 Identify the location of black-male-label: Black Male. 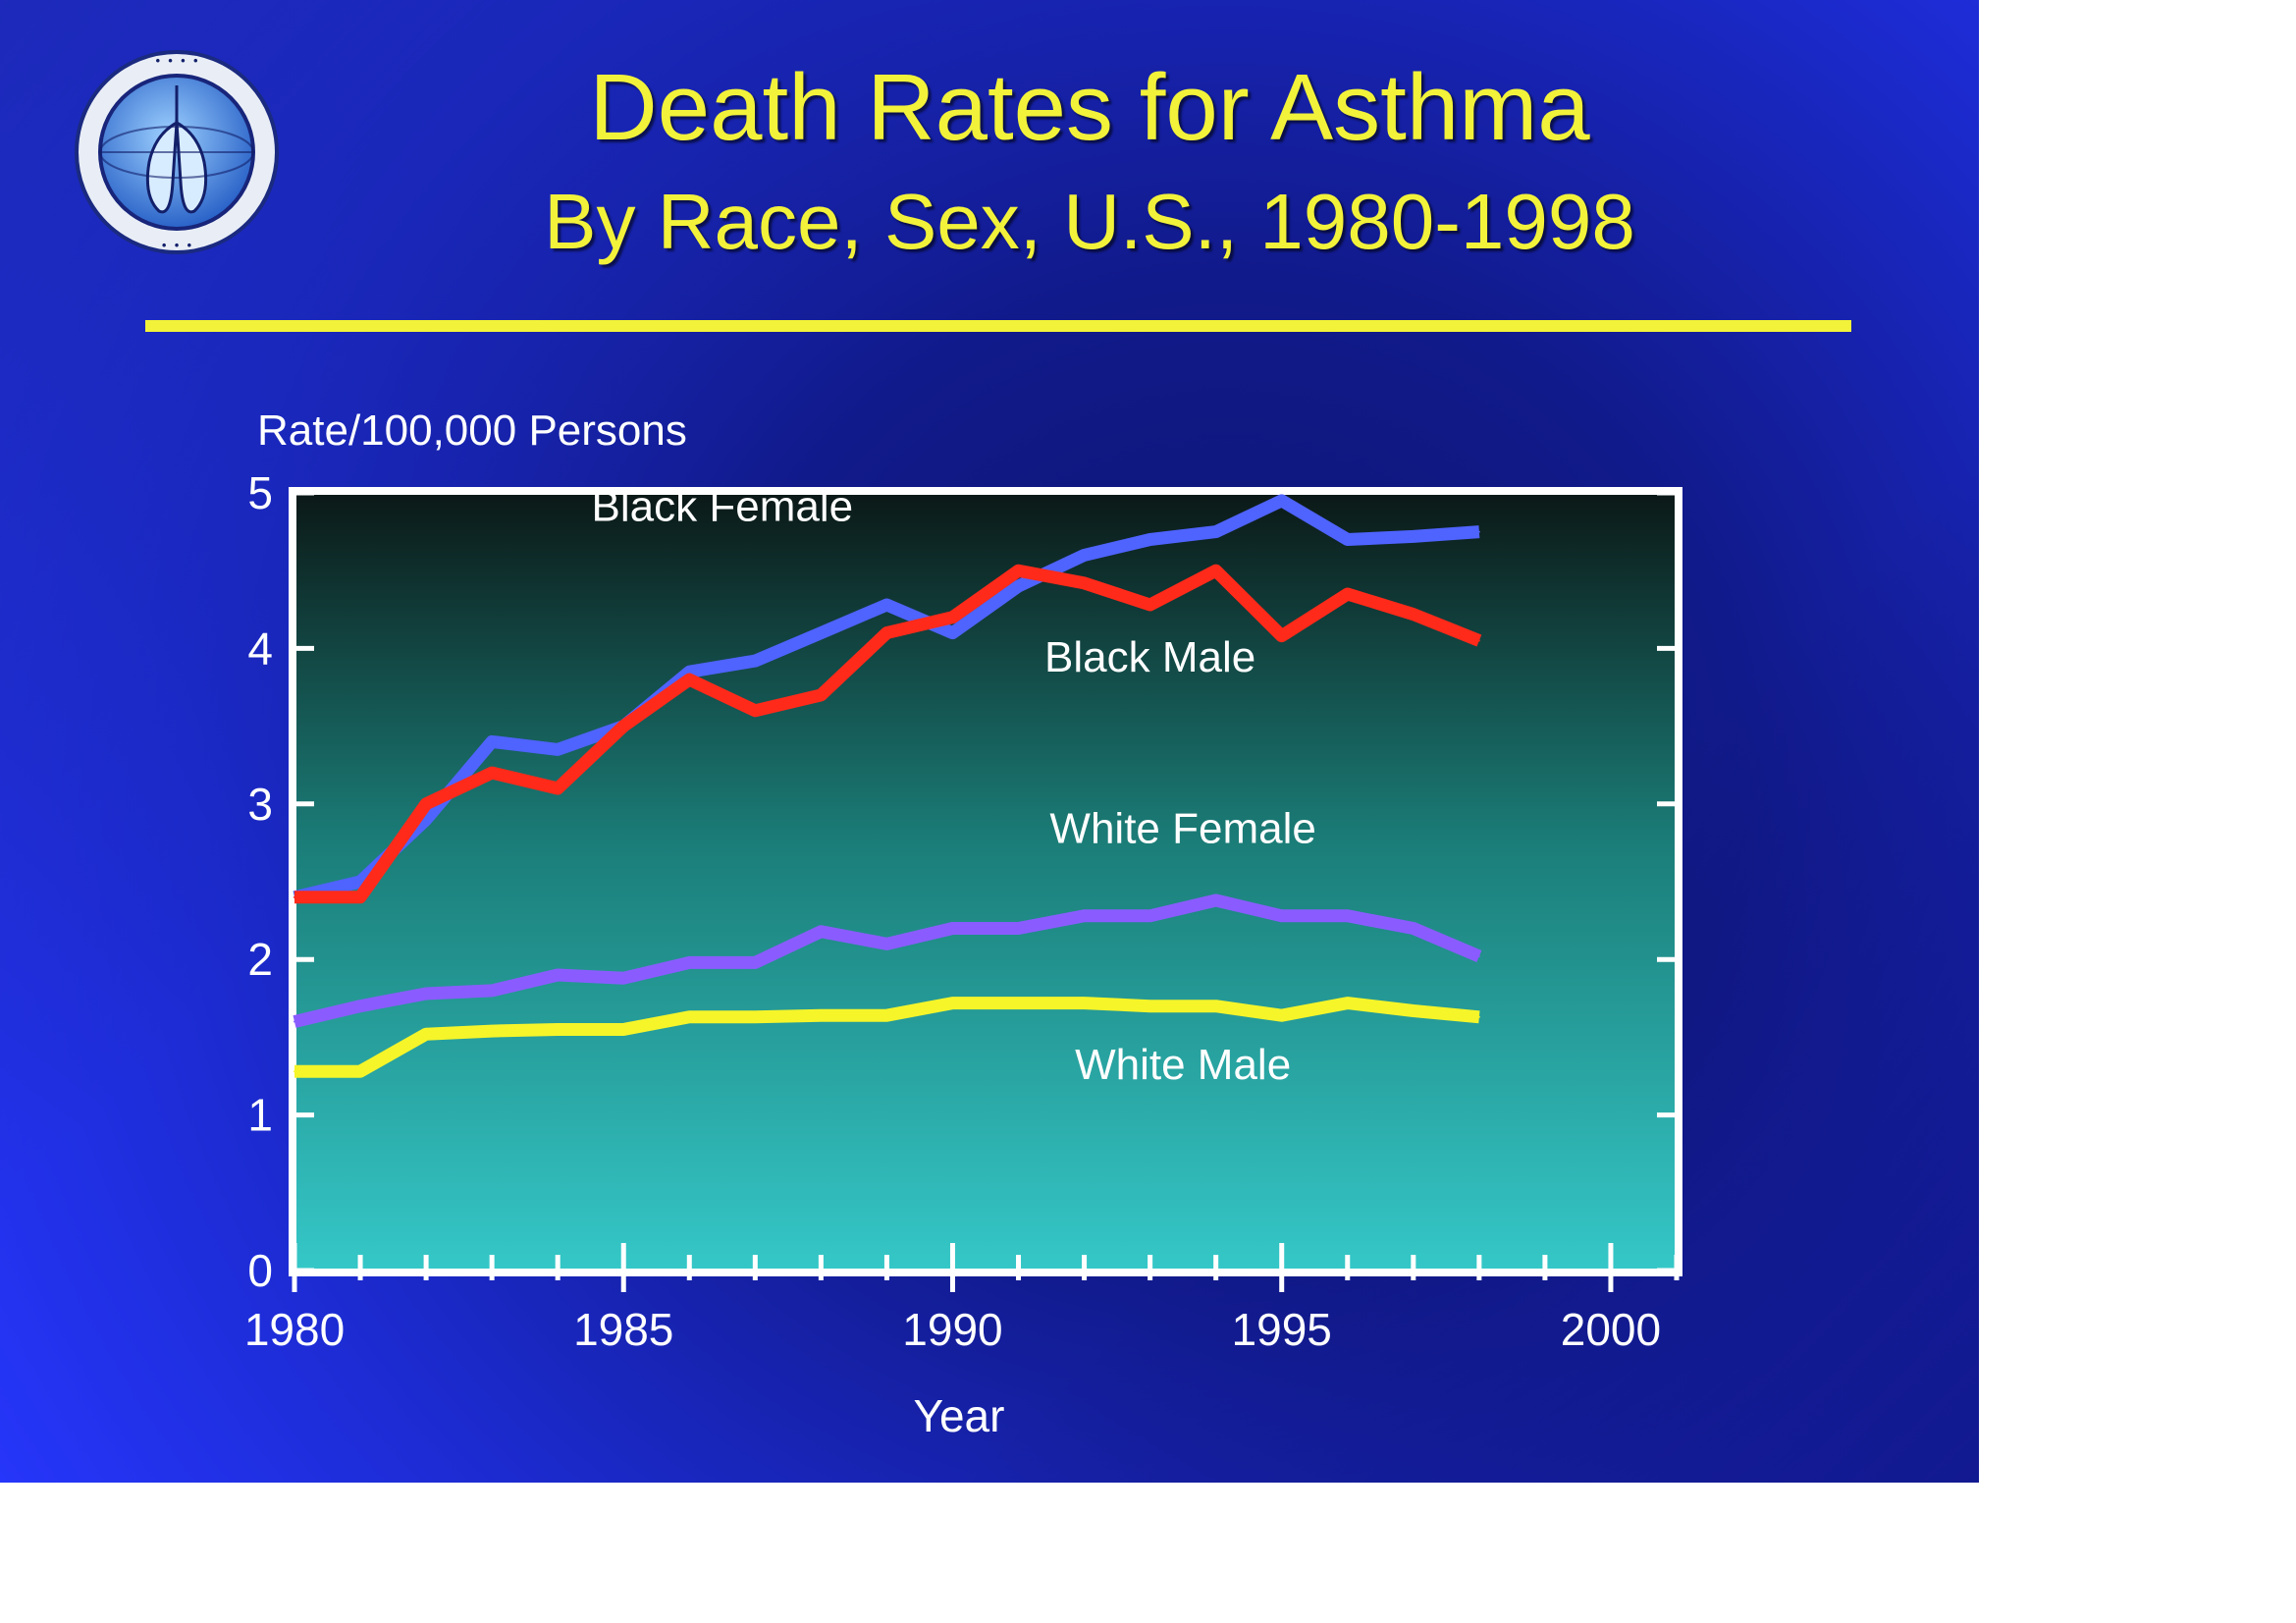
(1149, 657).